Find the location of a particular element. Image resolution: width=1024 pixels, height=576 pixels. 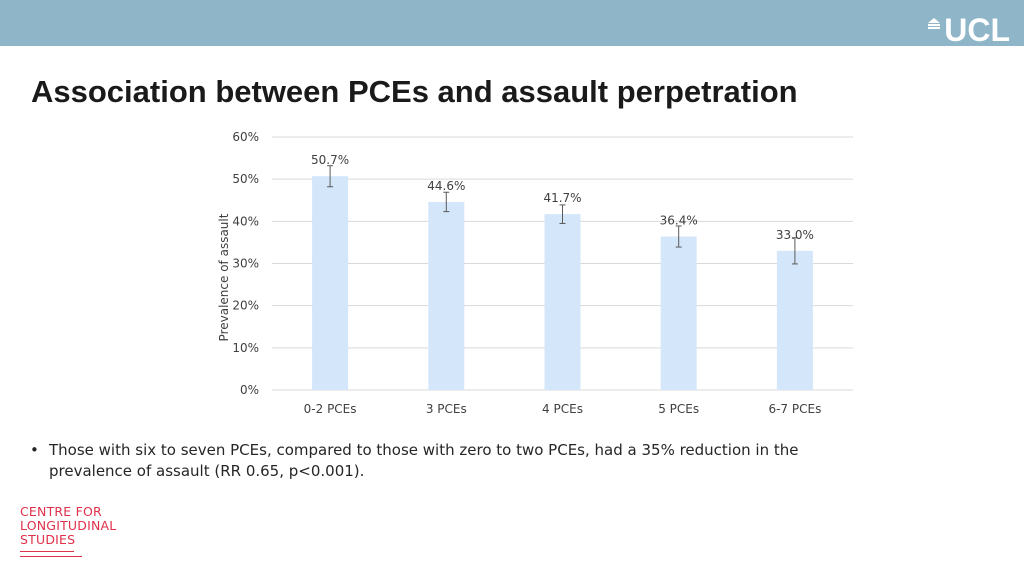

y-axis-title: Prevalence of assault is located at coordinates (224, 277).